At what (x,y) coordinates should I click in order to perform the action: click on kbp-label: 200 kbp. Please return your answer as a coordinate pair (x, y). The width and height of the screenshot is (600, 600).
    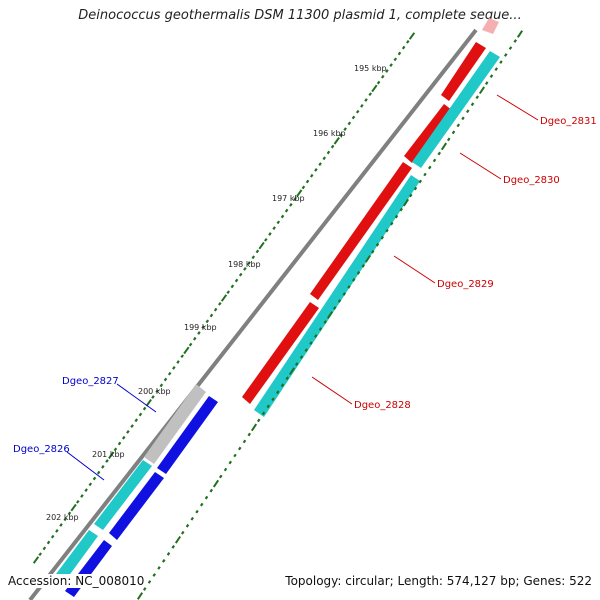
    Looking at the image, I should click on (154, 391).